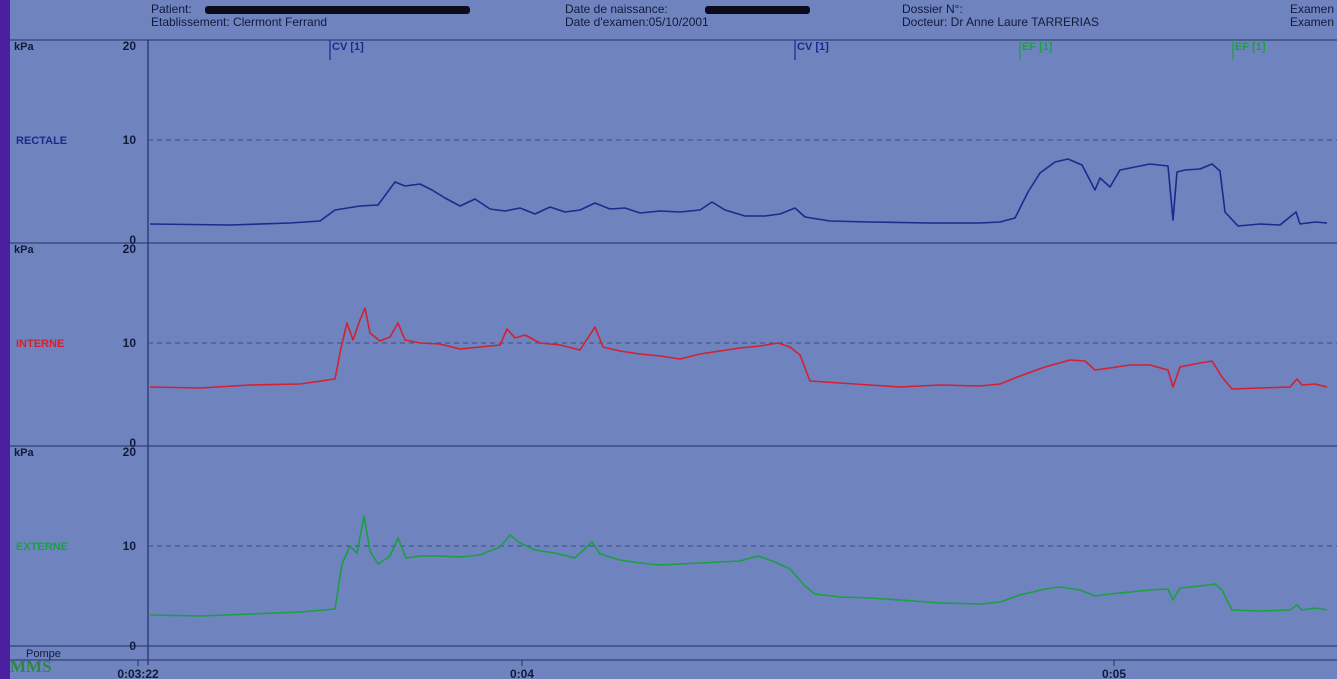 The image size is (1337, 679). What do you see at coordinates (42, 547) in the screenshot?
I see `channel-label-externe: EXTERNE` at bounding box center [42, 547].